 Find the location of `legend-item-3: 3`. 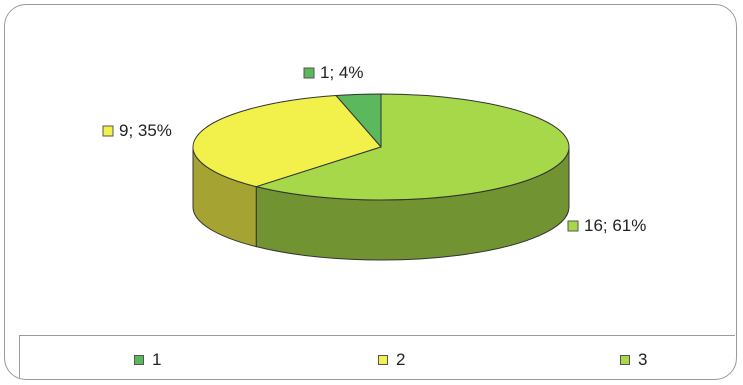

legend-item-3: 3 is located at coordinates (633, 360).